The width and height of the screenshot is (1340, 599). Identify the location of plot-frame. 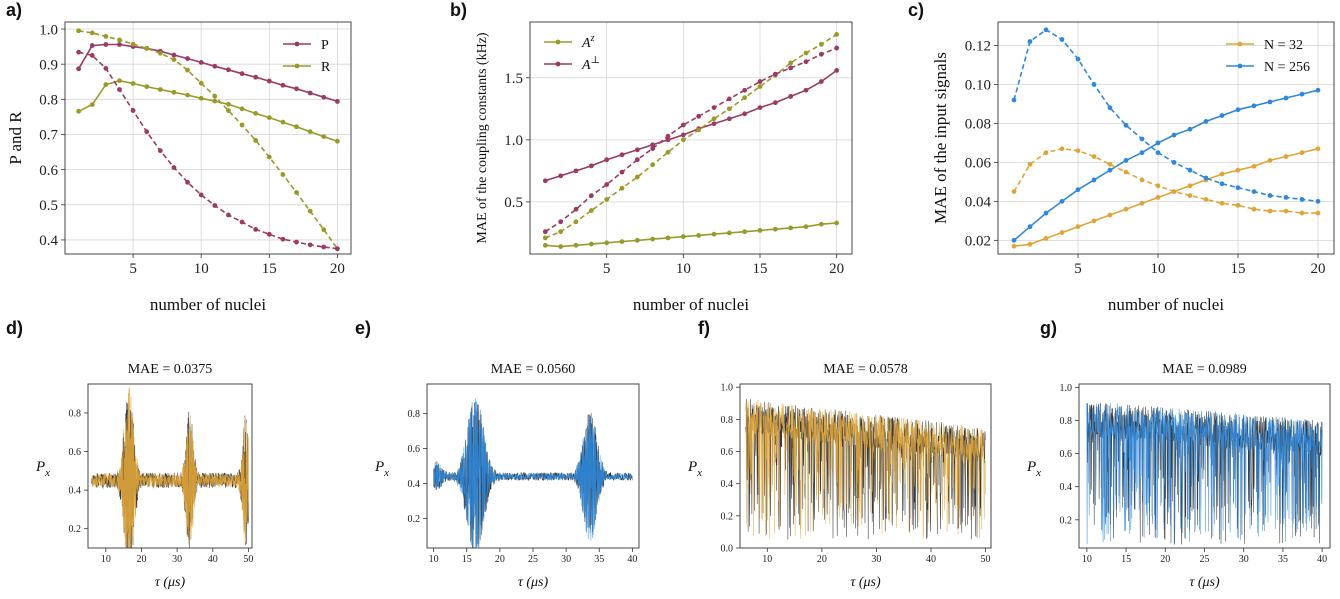
(533, 466).